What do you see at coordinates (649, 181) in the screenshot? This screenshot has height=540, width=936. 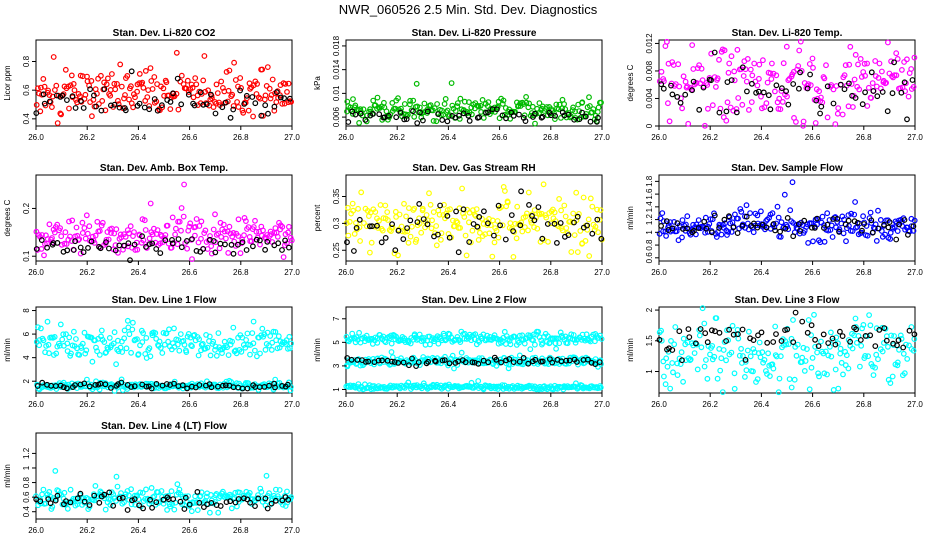 I see `y-tick-label: 1.8` at bounding box center [649, 181].